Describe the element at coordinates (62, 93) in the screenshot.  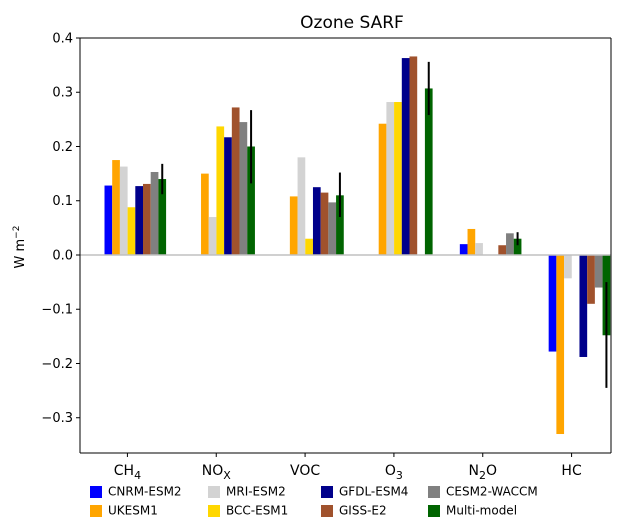
I see `y-tick-label: 0.3` at that location.